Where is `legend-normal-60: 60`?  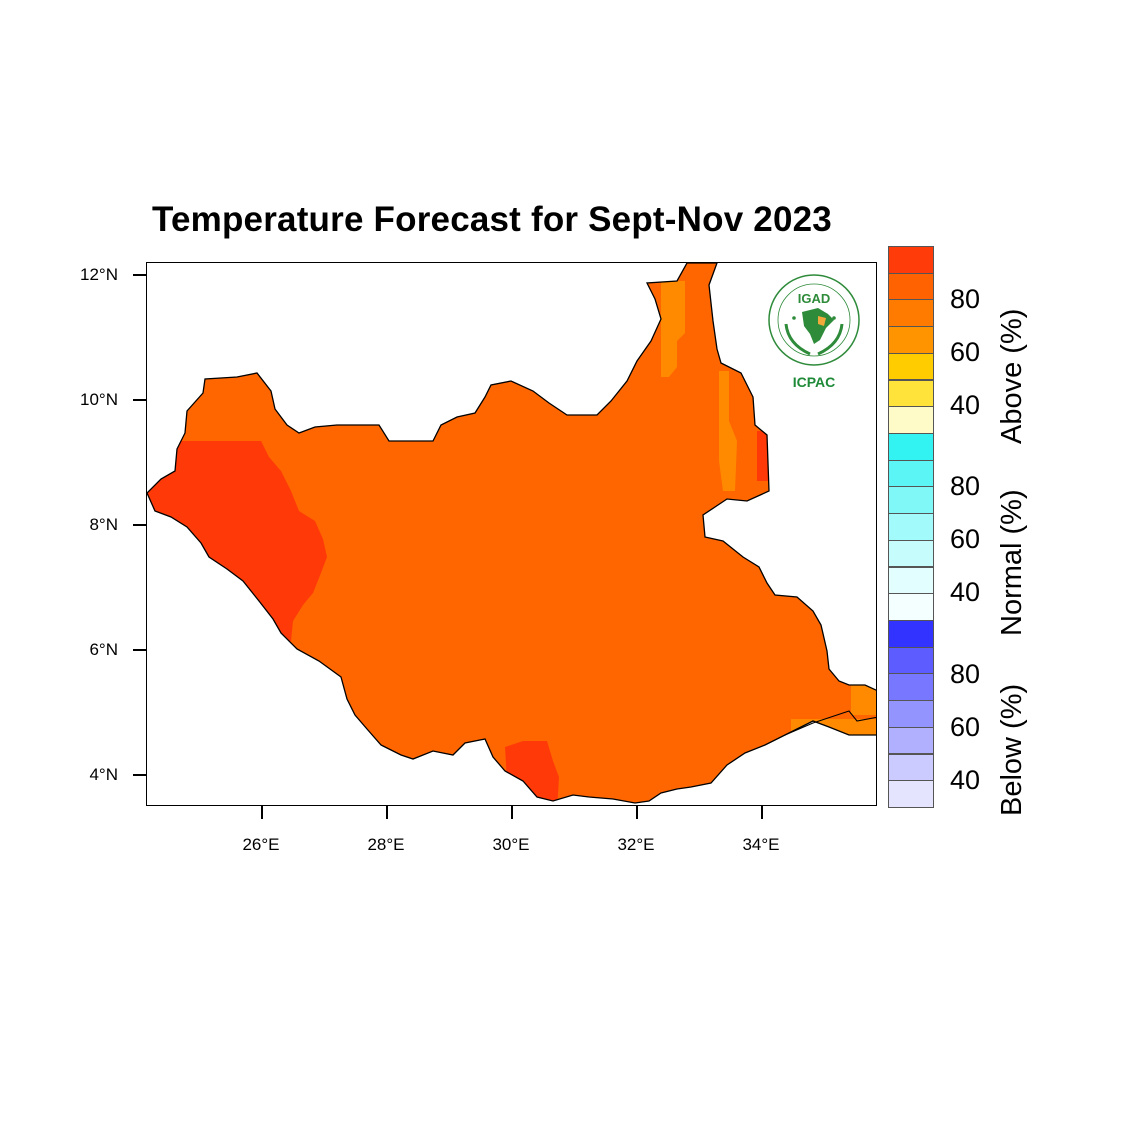
legend-normal-60: 60 is located at coordinates (965, 539).